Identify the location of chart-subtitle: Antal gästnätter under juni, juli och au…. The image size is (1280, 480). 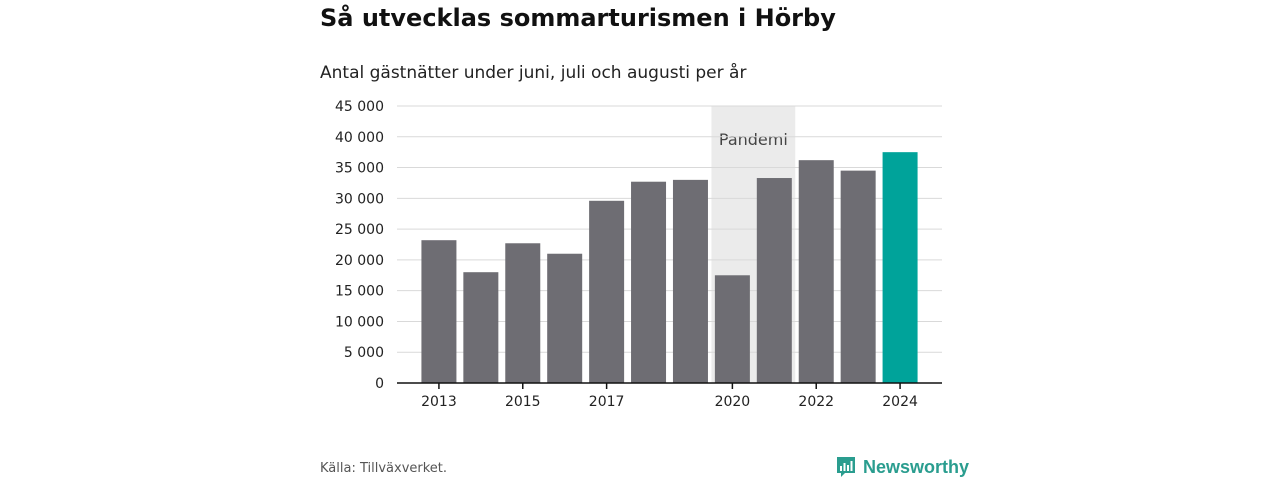
(533, 73).